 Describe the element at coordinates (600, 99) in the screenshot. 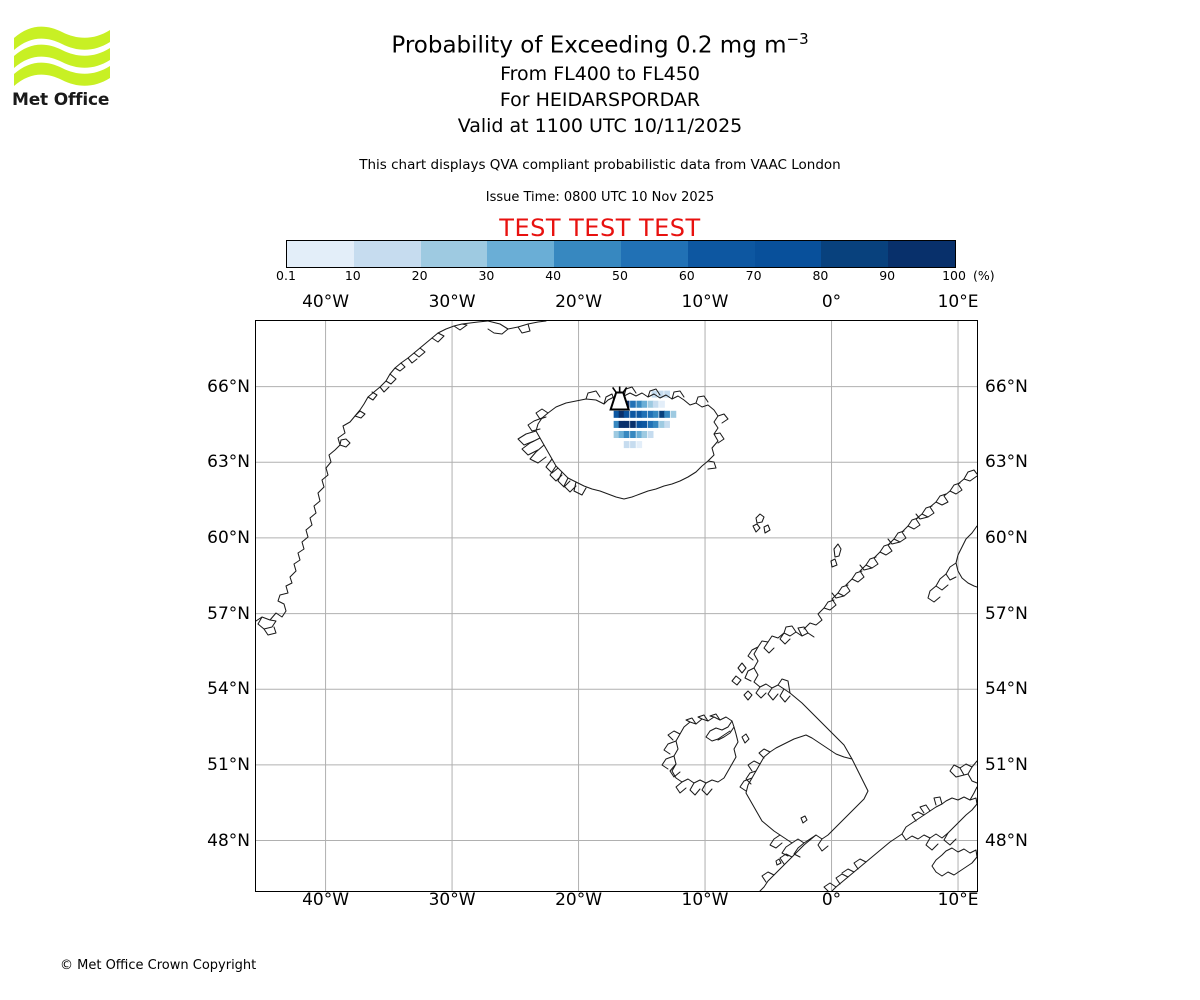

I see `volcano-name-line: For HEIDARSPORDAR` at that location.